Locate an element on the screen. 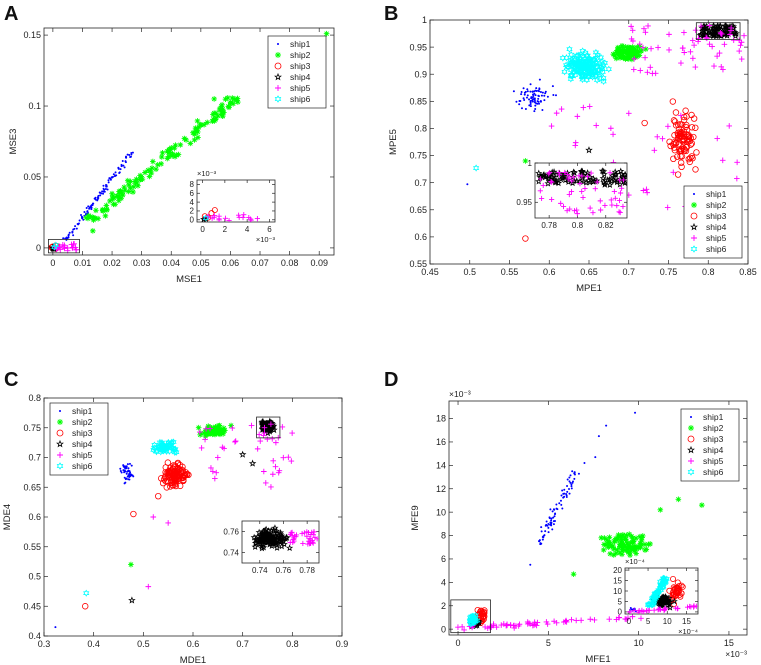 This screenshot has height=665, width=761. y-tick-label: 0.85 is located at coordinates (418, 101).